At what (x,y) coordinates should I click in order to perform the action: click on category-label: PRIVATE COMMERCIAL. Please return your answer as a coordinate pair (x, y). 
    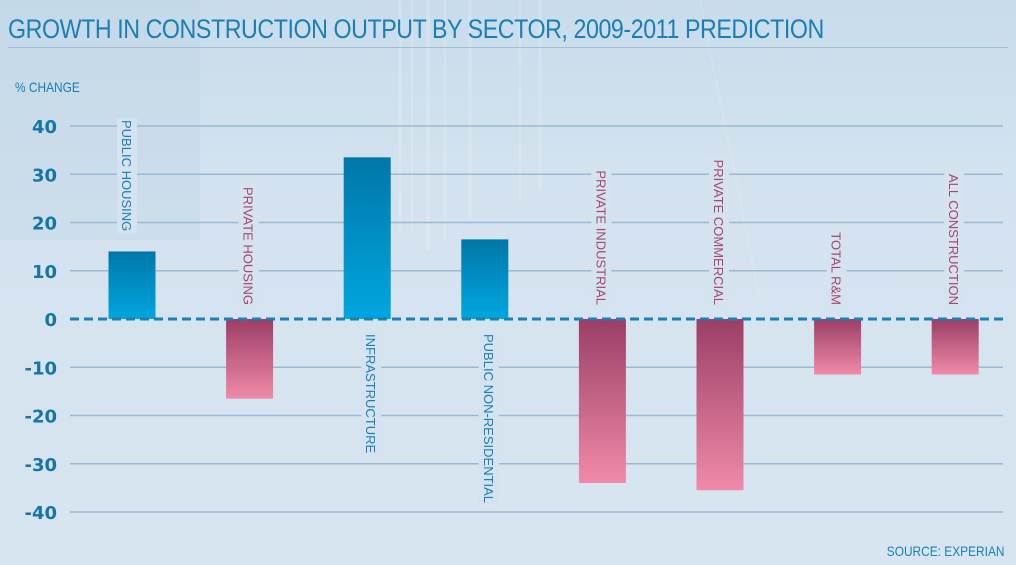
    Looking at the image, I should click on (718, 232).